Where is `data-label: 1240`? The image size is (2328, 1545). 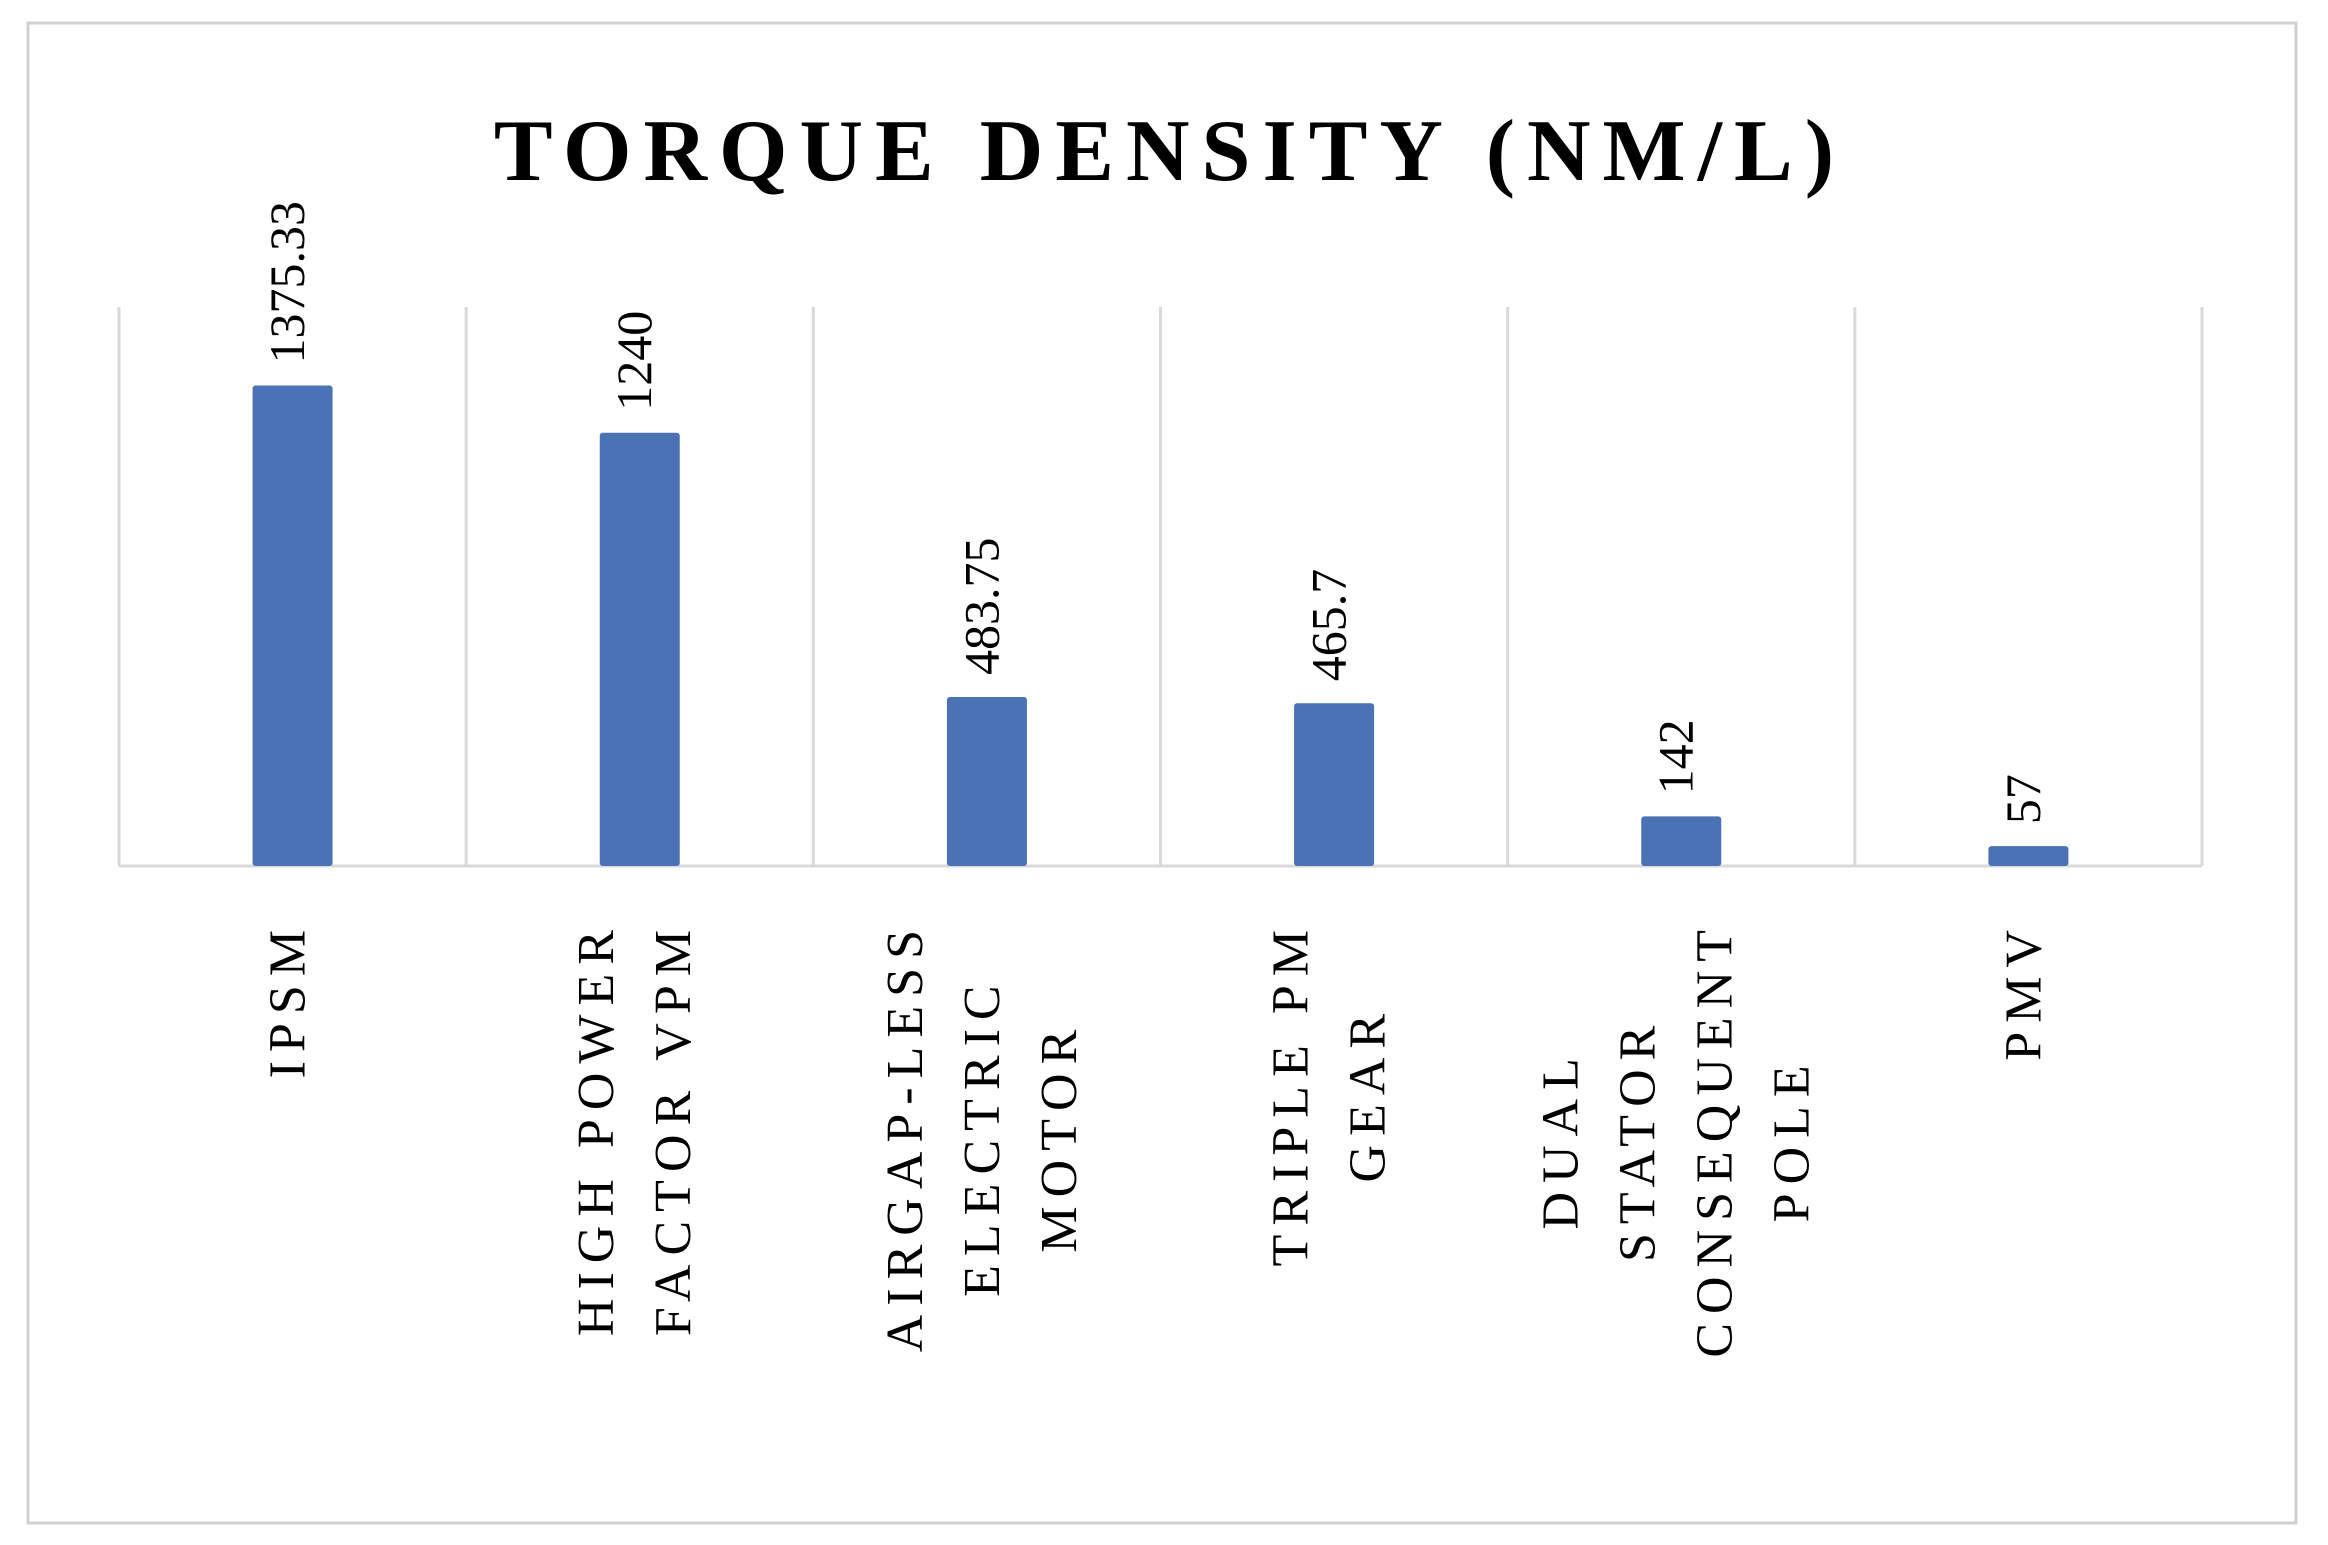 data-label: 1240 is located at coordinates (634, 361).